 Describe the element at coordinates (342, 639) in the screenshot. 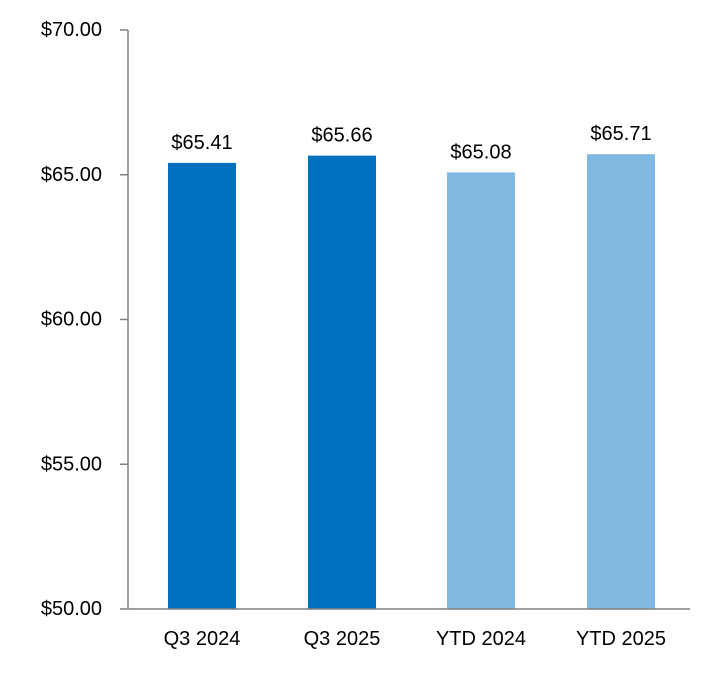

I see `x-tick-label: Q3 2025` at that location.